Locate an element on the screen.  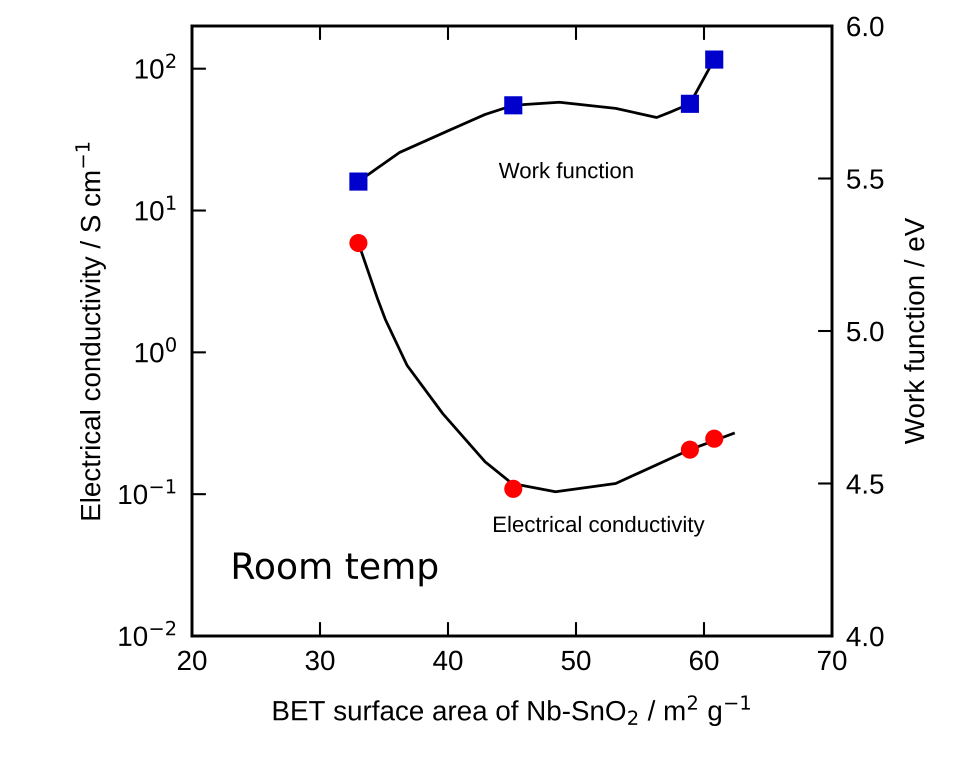
y2-tick-label: 4.5 is located at coordinates (865, 484).